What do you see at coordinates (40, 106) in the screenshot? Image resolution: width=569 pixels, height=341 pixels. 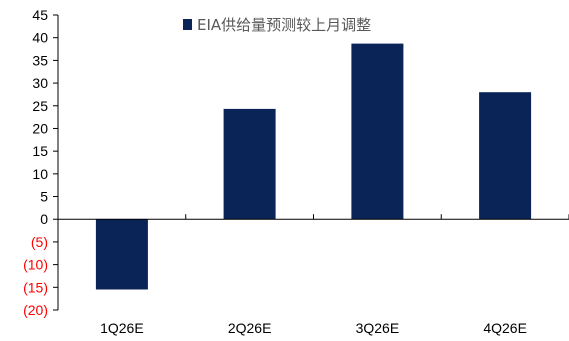 I see `y-tick-label: 25` at bounding box center [40, 106].